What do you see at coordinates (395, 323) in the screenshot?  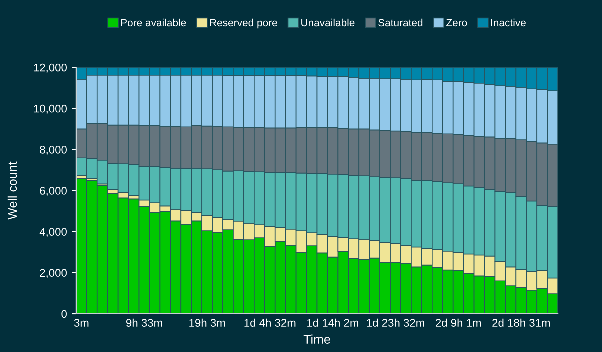 I see `x-tick-label: 1d 23h 32m` at bounding box center [395, 323].